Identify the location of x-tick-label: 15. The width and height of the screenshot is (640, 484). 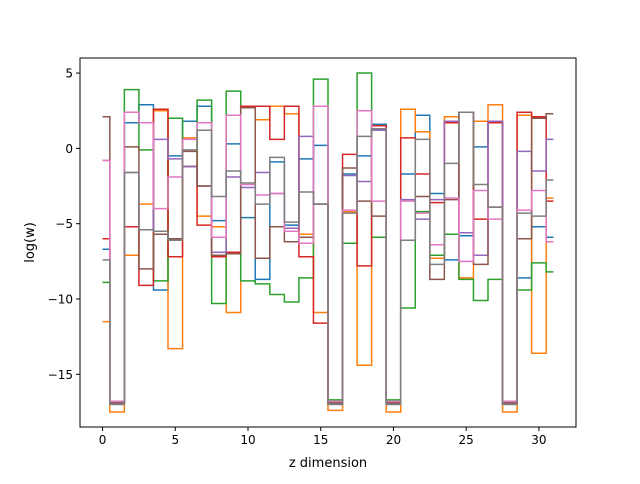
(320, 440).